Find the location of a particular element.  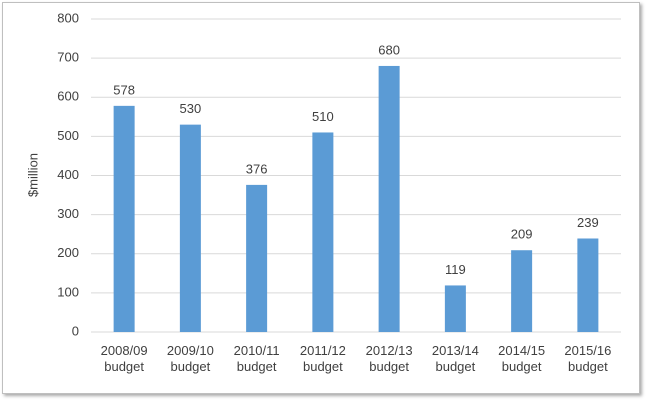

y-axis-label: $million is located at coordinates (32, 175).